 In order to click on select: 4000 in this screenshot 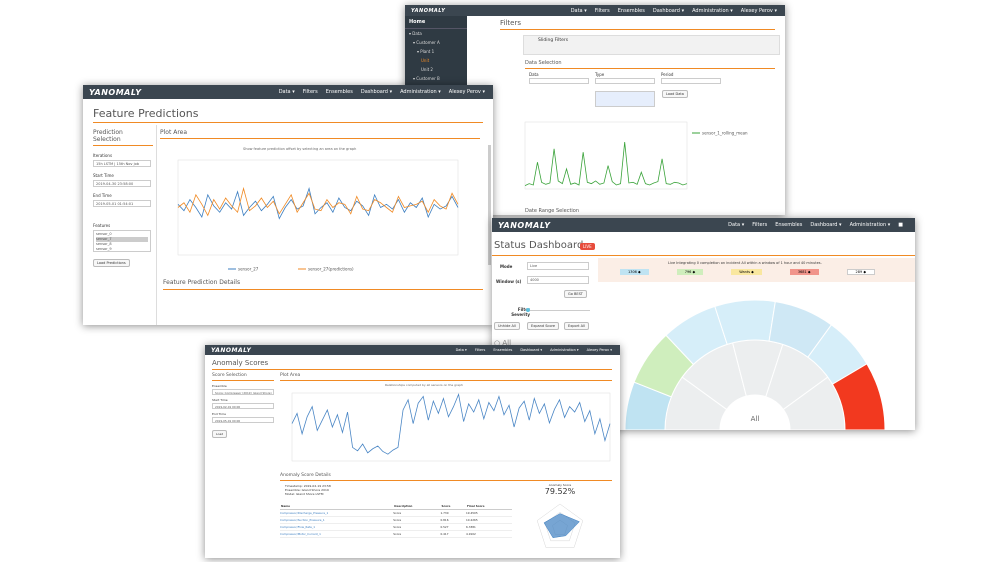, I will do `click(558, 280)`.